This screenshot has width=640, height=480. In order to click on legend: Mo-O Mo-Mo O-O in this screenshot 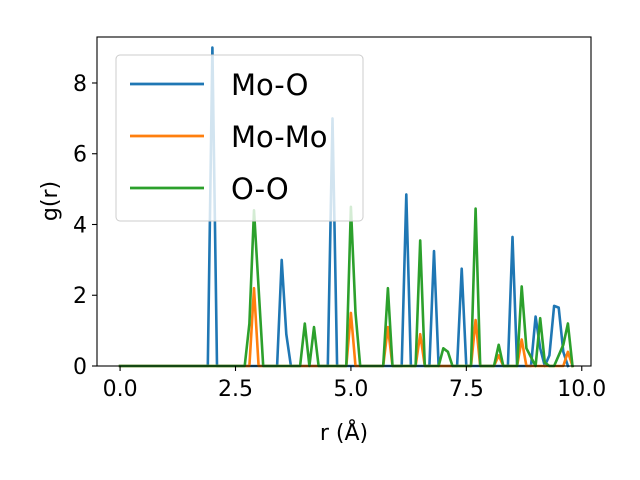, I will do `click(239, 138)`.